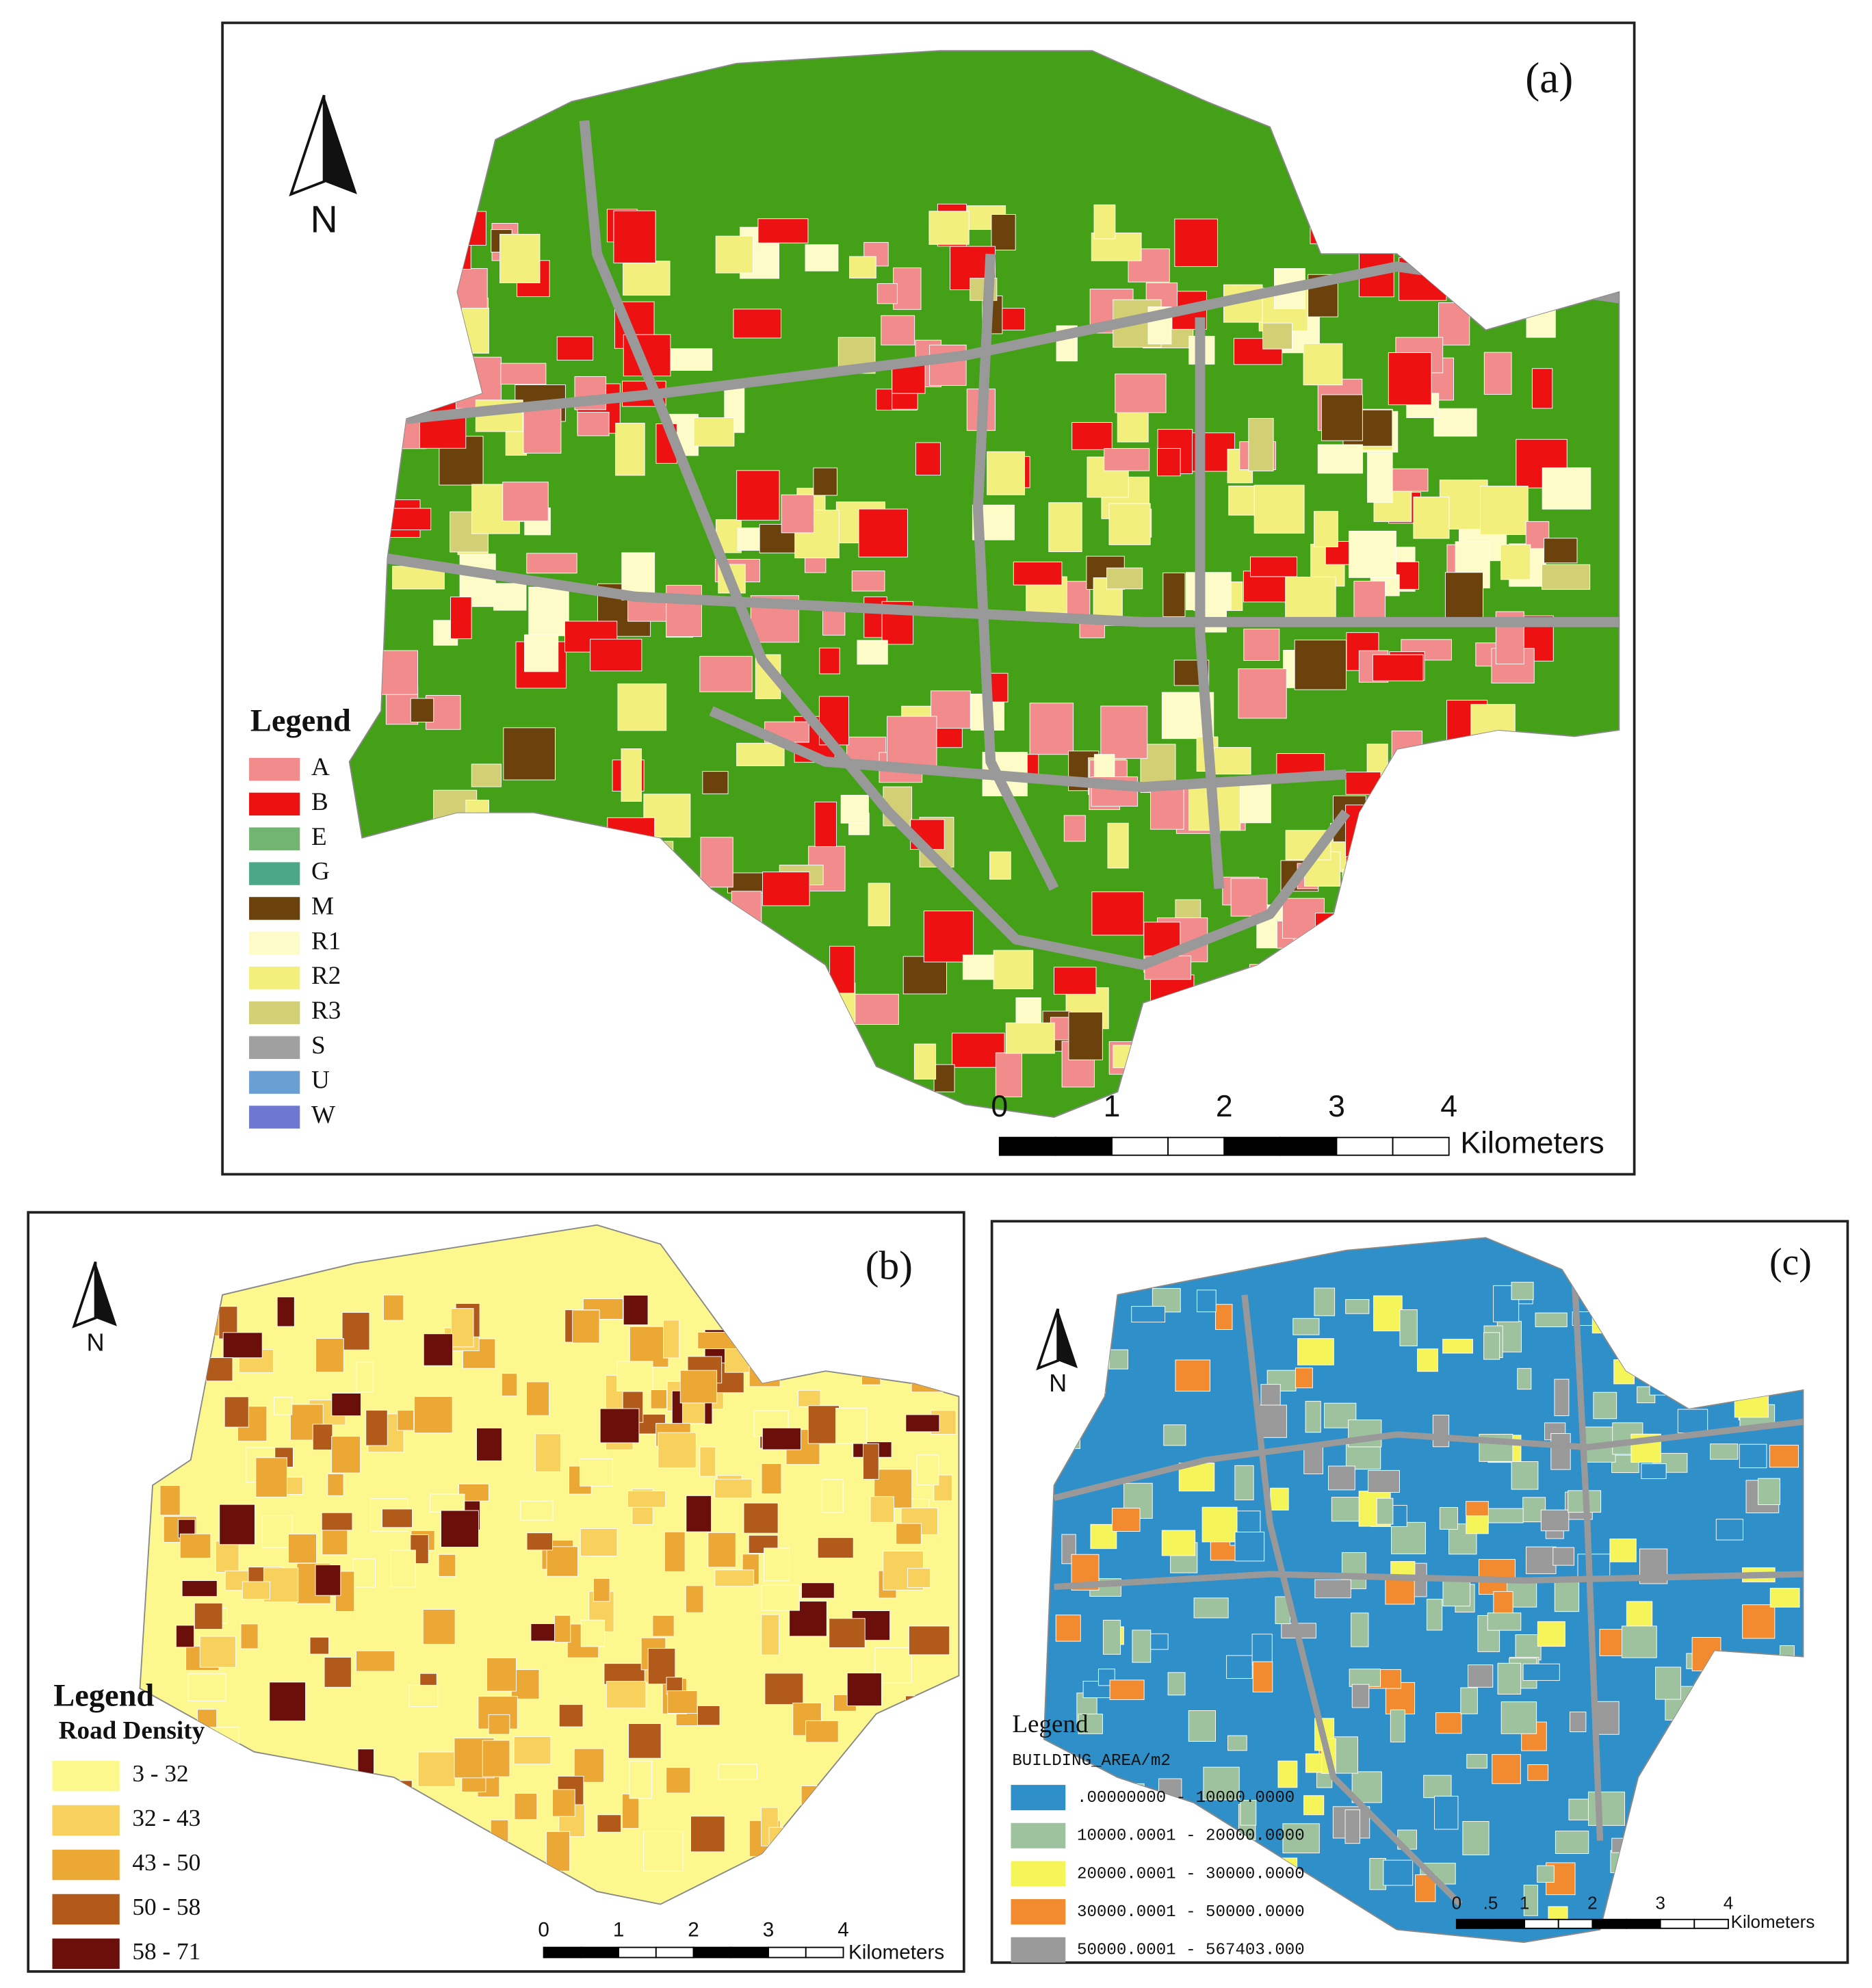  What do you see at coordinates (166, 1818) in the screenshot?
I see `legend-label: 32 - 43` at bounding box center [166, 1818].